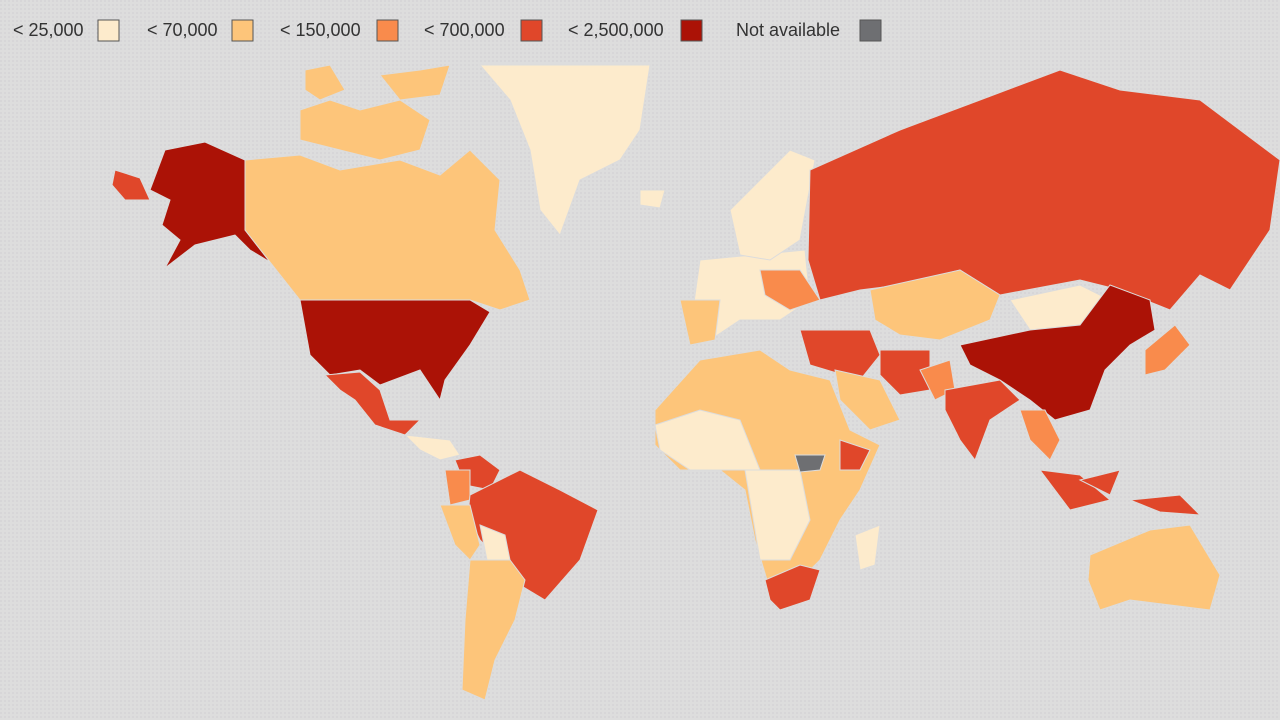 This screenshot has width=1280, height=720. Describe the element at coordinates (616, 30) in the screenshot. I see `legend-label: < 2,500,000` at that location.